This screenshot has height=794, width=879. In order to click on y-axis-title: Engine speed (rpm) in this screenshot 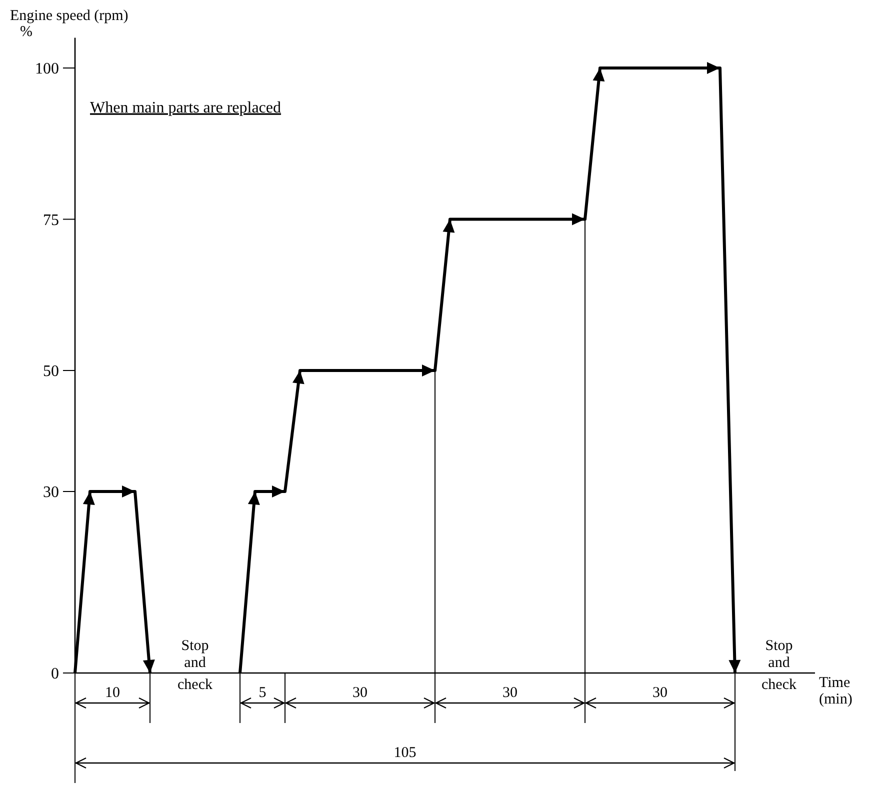, I will do `click(69, 16)`.